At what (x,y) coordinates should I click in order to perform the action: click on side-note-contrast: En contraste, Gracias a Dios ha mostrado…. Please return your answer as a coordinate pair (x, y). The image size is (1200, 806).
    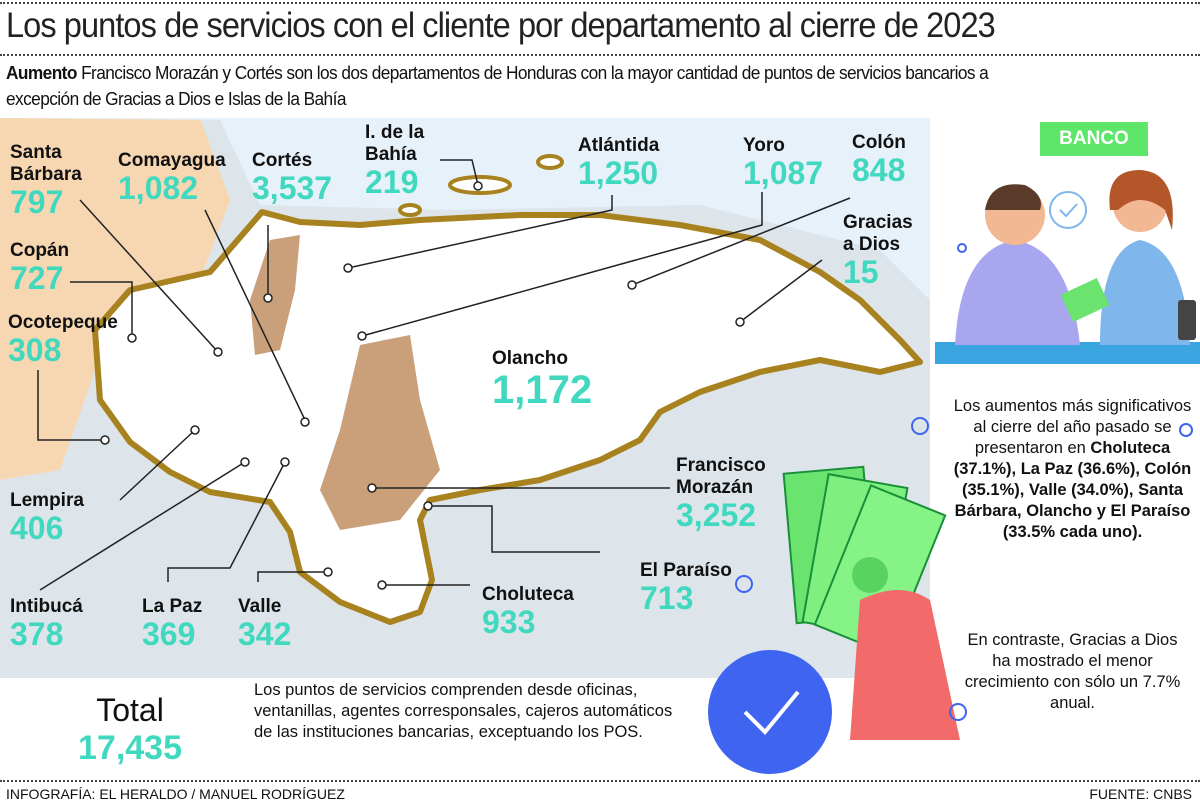
    Looking at the image, I should click on (1072, 671).